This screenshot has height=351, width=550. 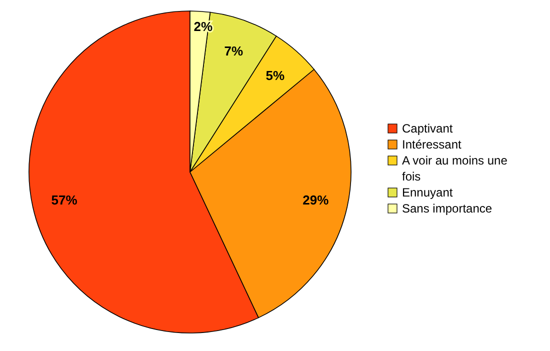 I want to click on data-label: 5%, so click(x=276, y=75).